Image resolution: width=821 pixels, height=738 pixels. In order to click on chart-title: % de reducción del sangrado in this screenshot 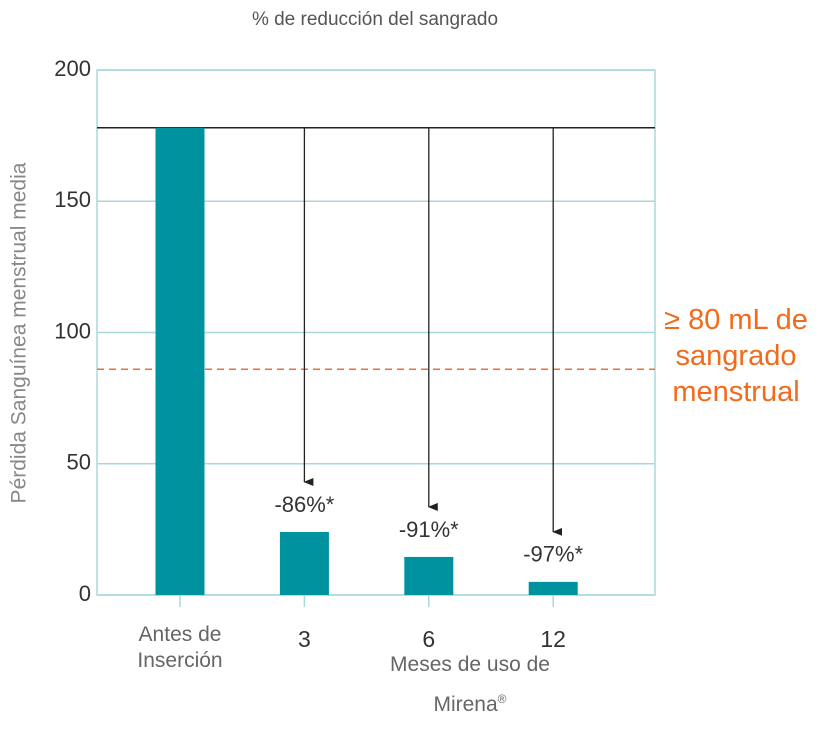, I will do `click(375, 19)`.